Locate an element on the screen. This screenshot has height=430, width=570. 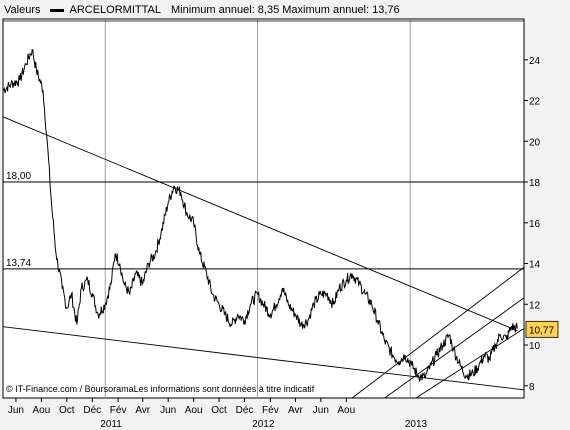
y-axis: 8 10 12 14 16 18 20 22 24 is located at coordinates (532, 224).